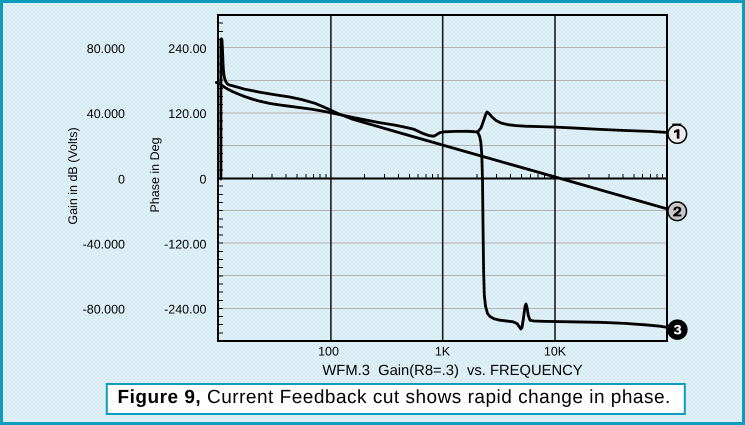 This screenshot has width=745, height=425. What do you see at coordinates (73, 175) in the screenshot?
I see `svg-text: Gain in dB (Volts)` at bounding box center [73, 175].